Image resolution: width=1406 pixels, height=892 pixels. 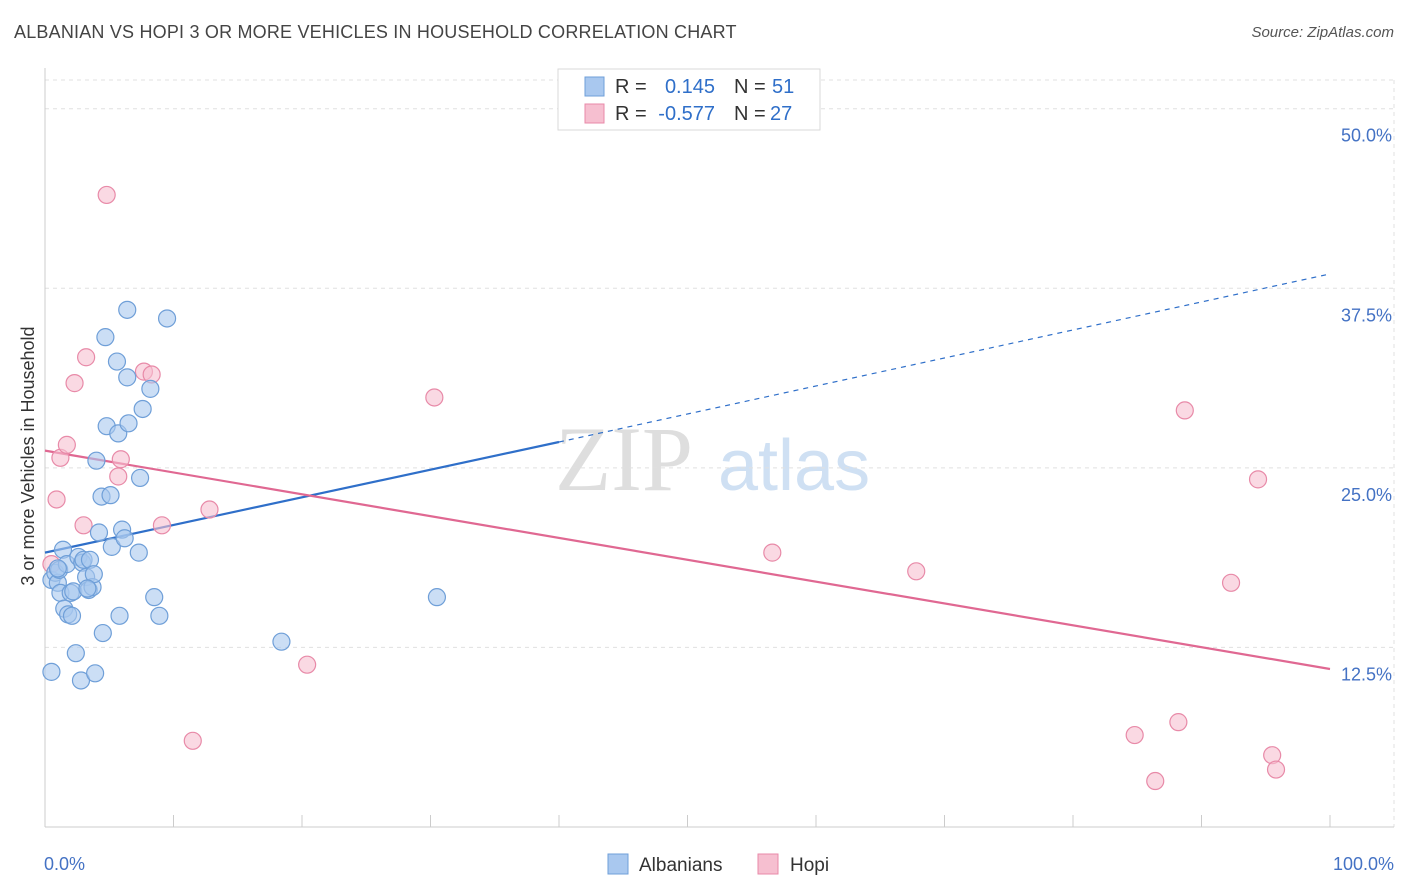 What do you see at coordinates (631, 87) in the screenshot?
I see `legend-r-label-albanians: R =` at bounding box center [631, 87].